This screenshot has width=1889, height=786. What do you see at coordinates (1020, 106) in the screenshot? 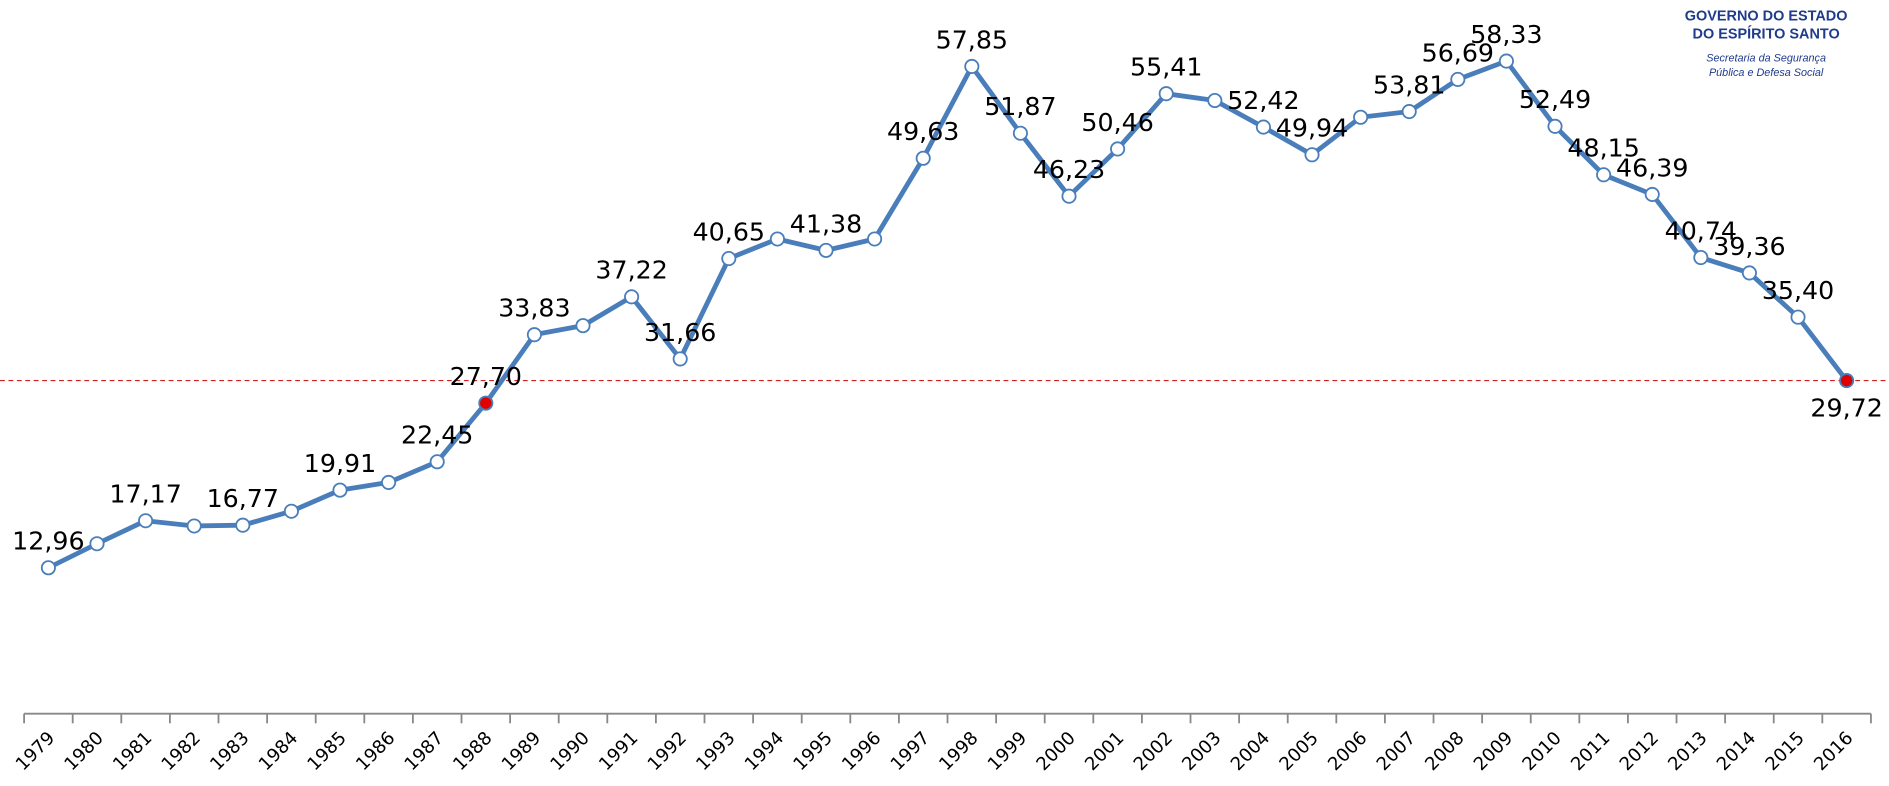
I see `data-label: 51,87` at bounding box center [1020, 106].